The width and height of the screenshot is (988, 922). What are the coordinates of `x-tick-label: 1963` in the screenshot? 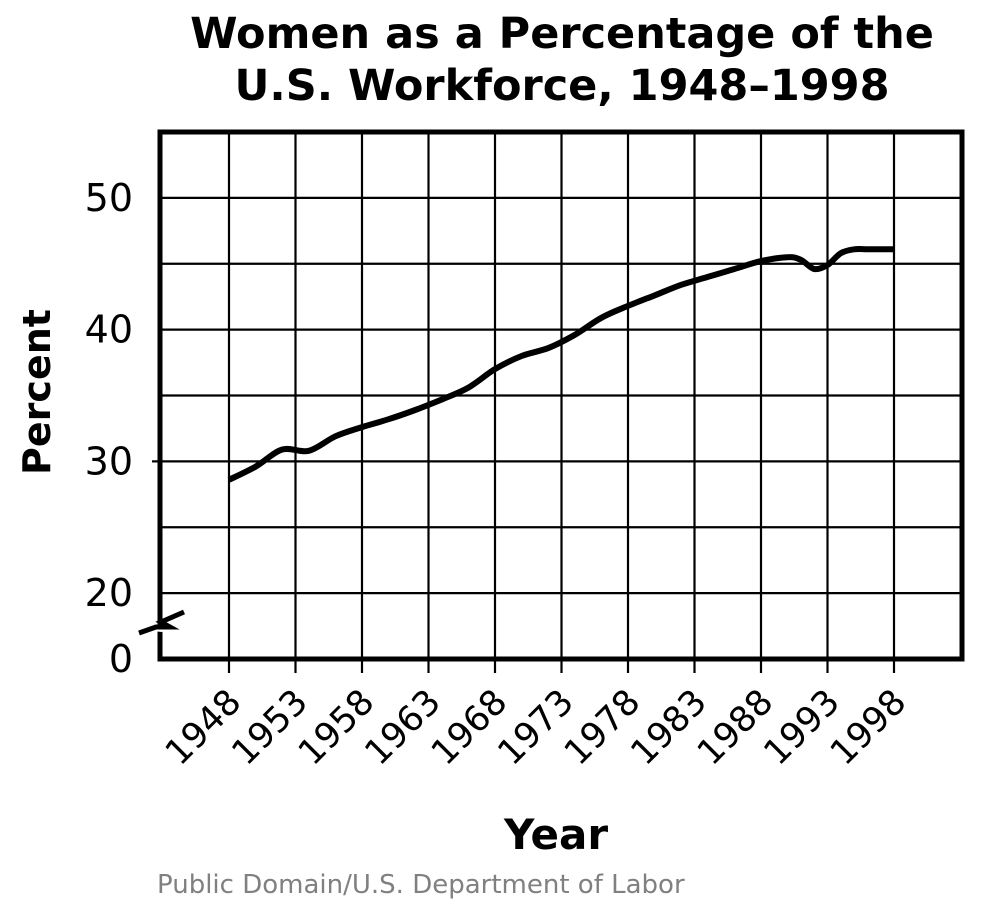 It's located at (403, 727).